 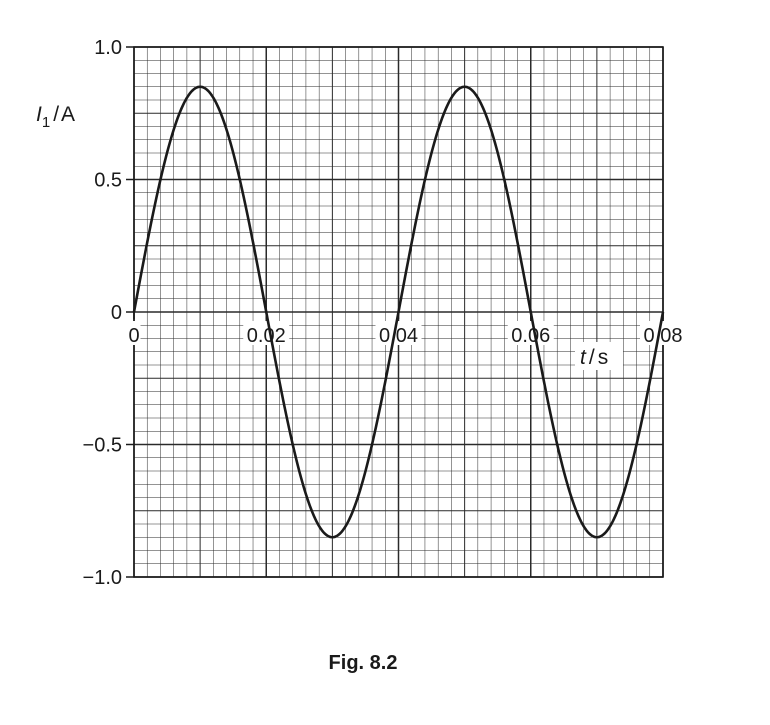 What do you see at coordinates (133, 336) in the screenshot?
I see `x-tick-label: 0` at bounding box center [133, 336].